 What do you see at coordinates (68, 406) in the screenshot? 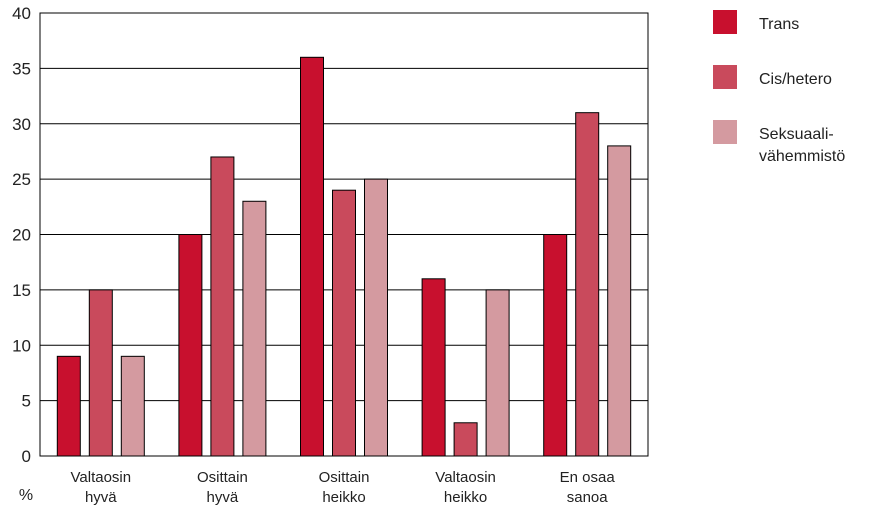
I see `bar-series0-cat0` at bounding box center [68, 406].